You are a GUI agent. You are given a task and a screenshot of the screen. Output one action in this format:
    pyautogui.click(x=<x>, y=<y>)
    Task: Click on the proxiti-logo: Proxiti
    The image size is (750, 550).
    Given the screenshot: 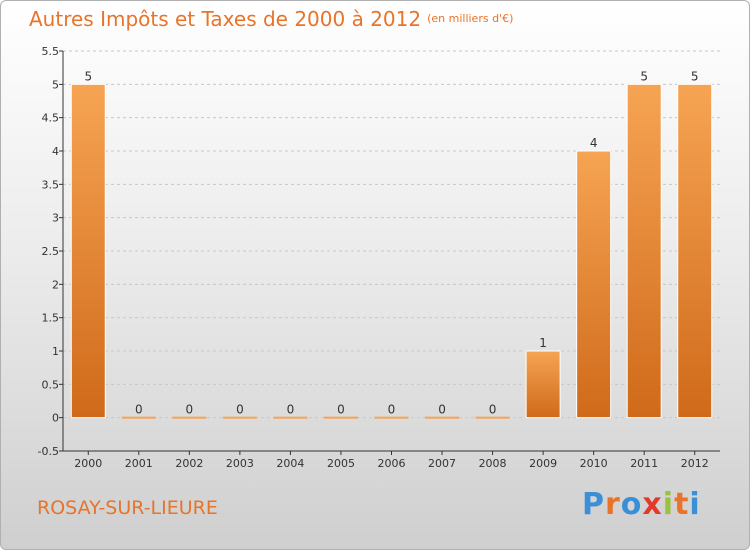 What is the action you would take?
    pyautogui.click(x=641, y=504)
    